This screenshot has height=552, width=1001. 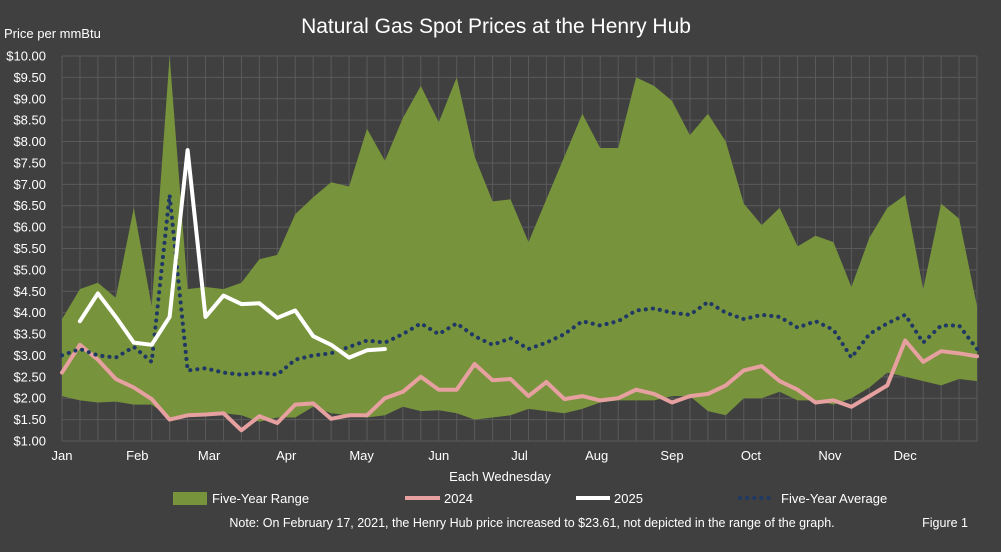 What do you see at coordinates (500, 476) in the screenshot?
I see `x-axis-label: Each Wednesday` at bounding box center [500, 476].